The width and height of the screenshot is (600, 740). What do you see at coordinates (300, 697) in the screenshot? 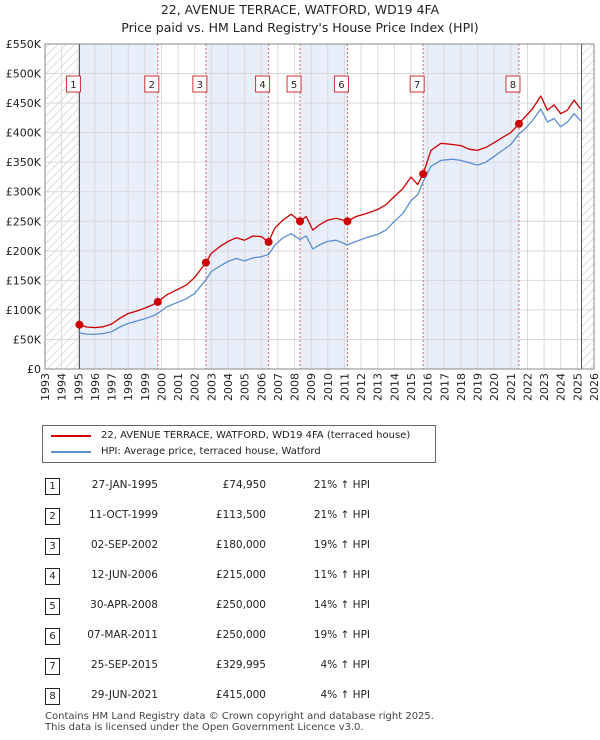
I see `table-row: 8 29-JUN-2021 £415,000 4% ↑ HPI` at bounding box center [300, 697].